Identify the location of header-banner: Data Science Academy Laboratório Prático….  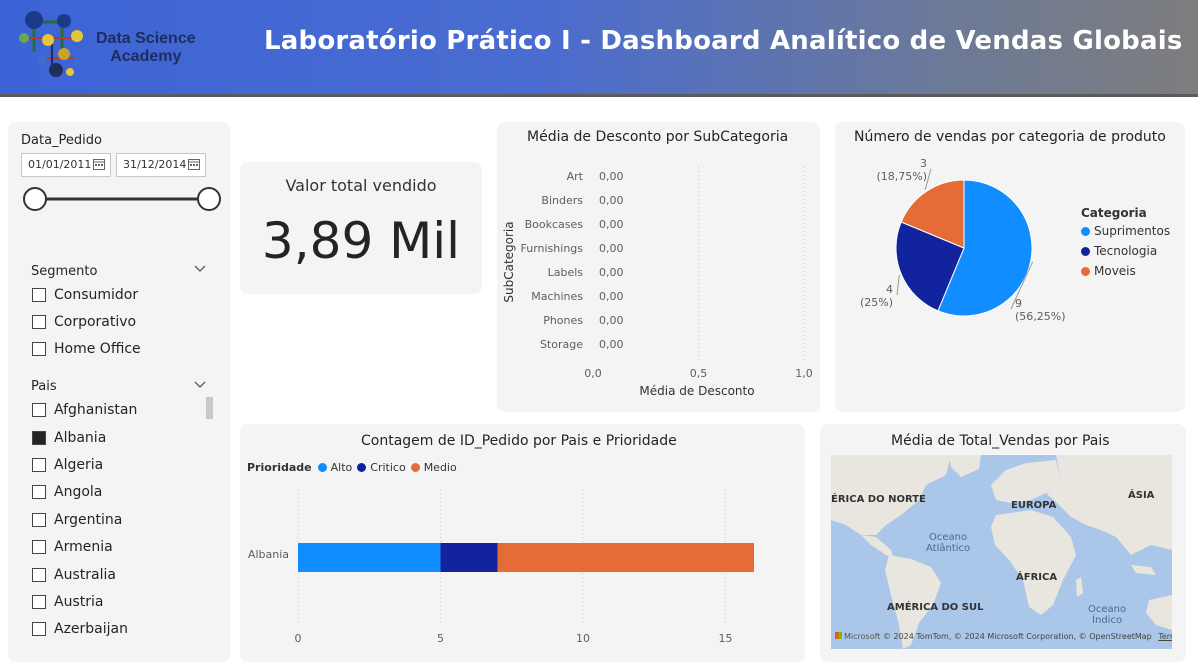
(599, 48).